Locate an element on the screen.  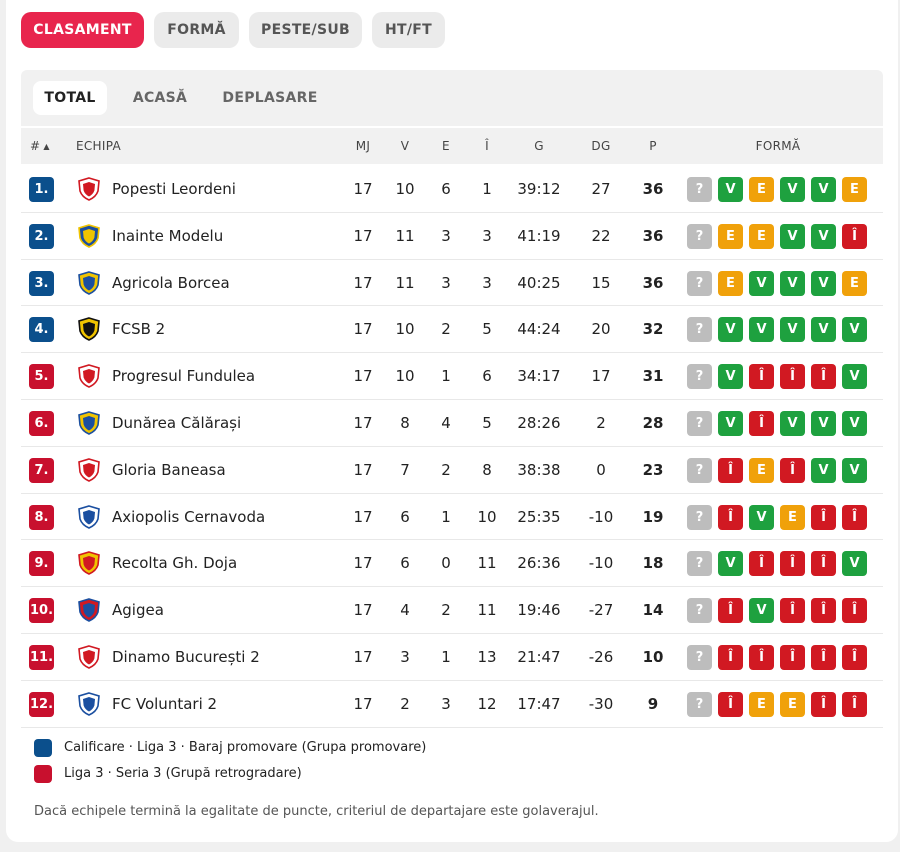
table-row: 9. Recolta Gh. Doja 17 6 0 11 26:36 -10 18? V Î Î Î V is located at coordinates (452, 564).